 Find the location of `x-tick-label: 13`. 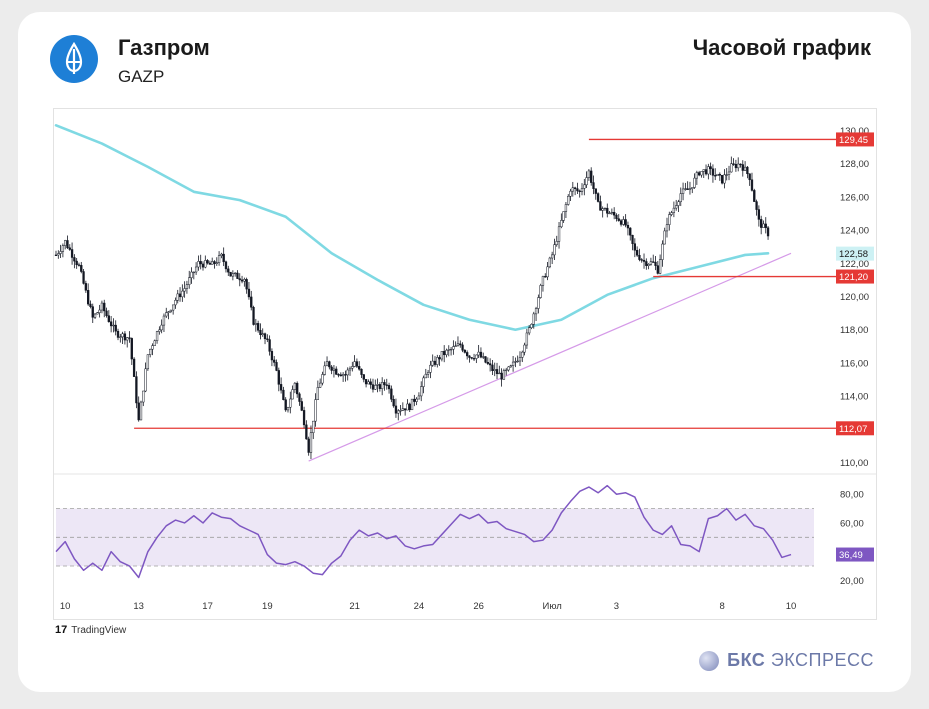

x-tick-label: 13 is located at coordinates (138, 606).